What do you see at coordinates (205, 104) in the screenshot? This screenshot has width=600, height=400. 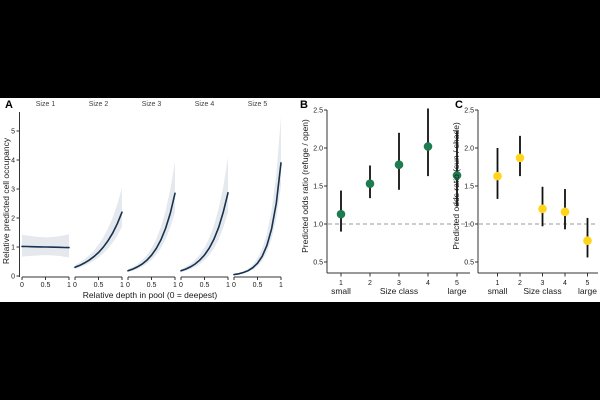 I see `facet-title-size-4: Size 4` at bounding box center [205, 104].